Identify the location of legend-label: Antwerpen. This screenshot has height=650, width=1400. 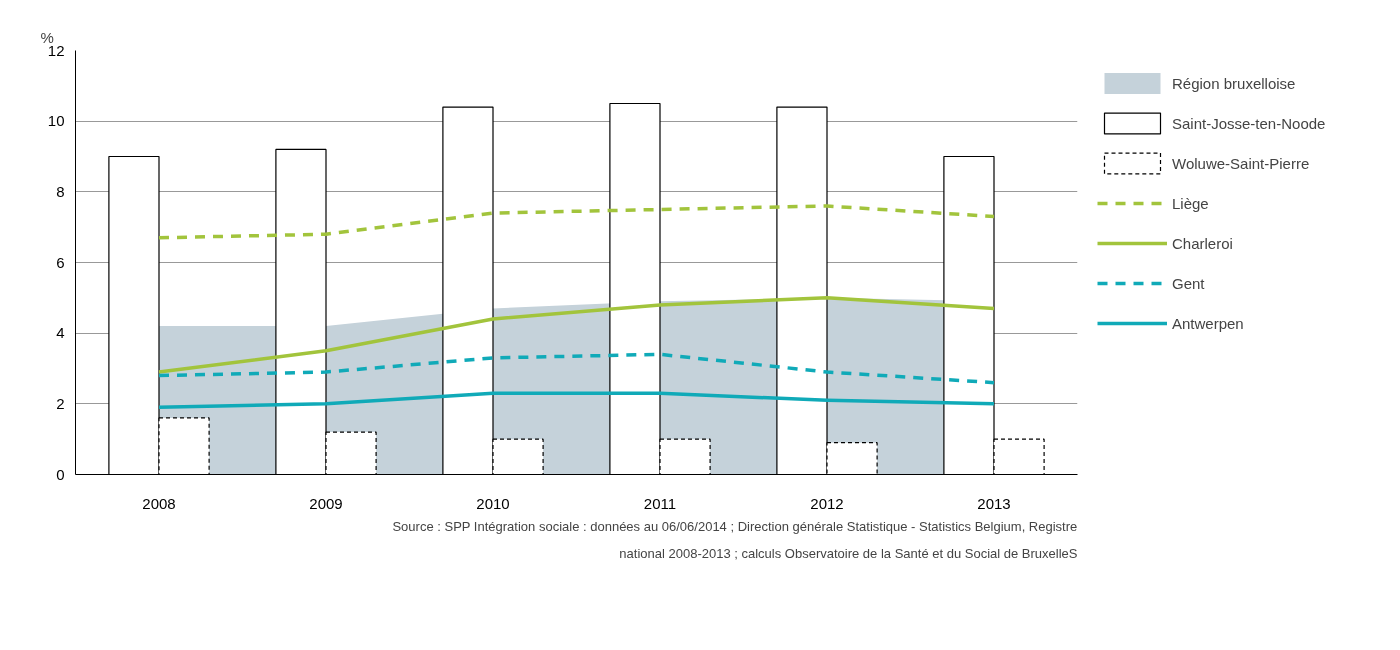
(1208, 323).